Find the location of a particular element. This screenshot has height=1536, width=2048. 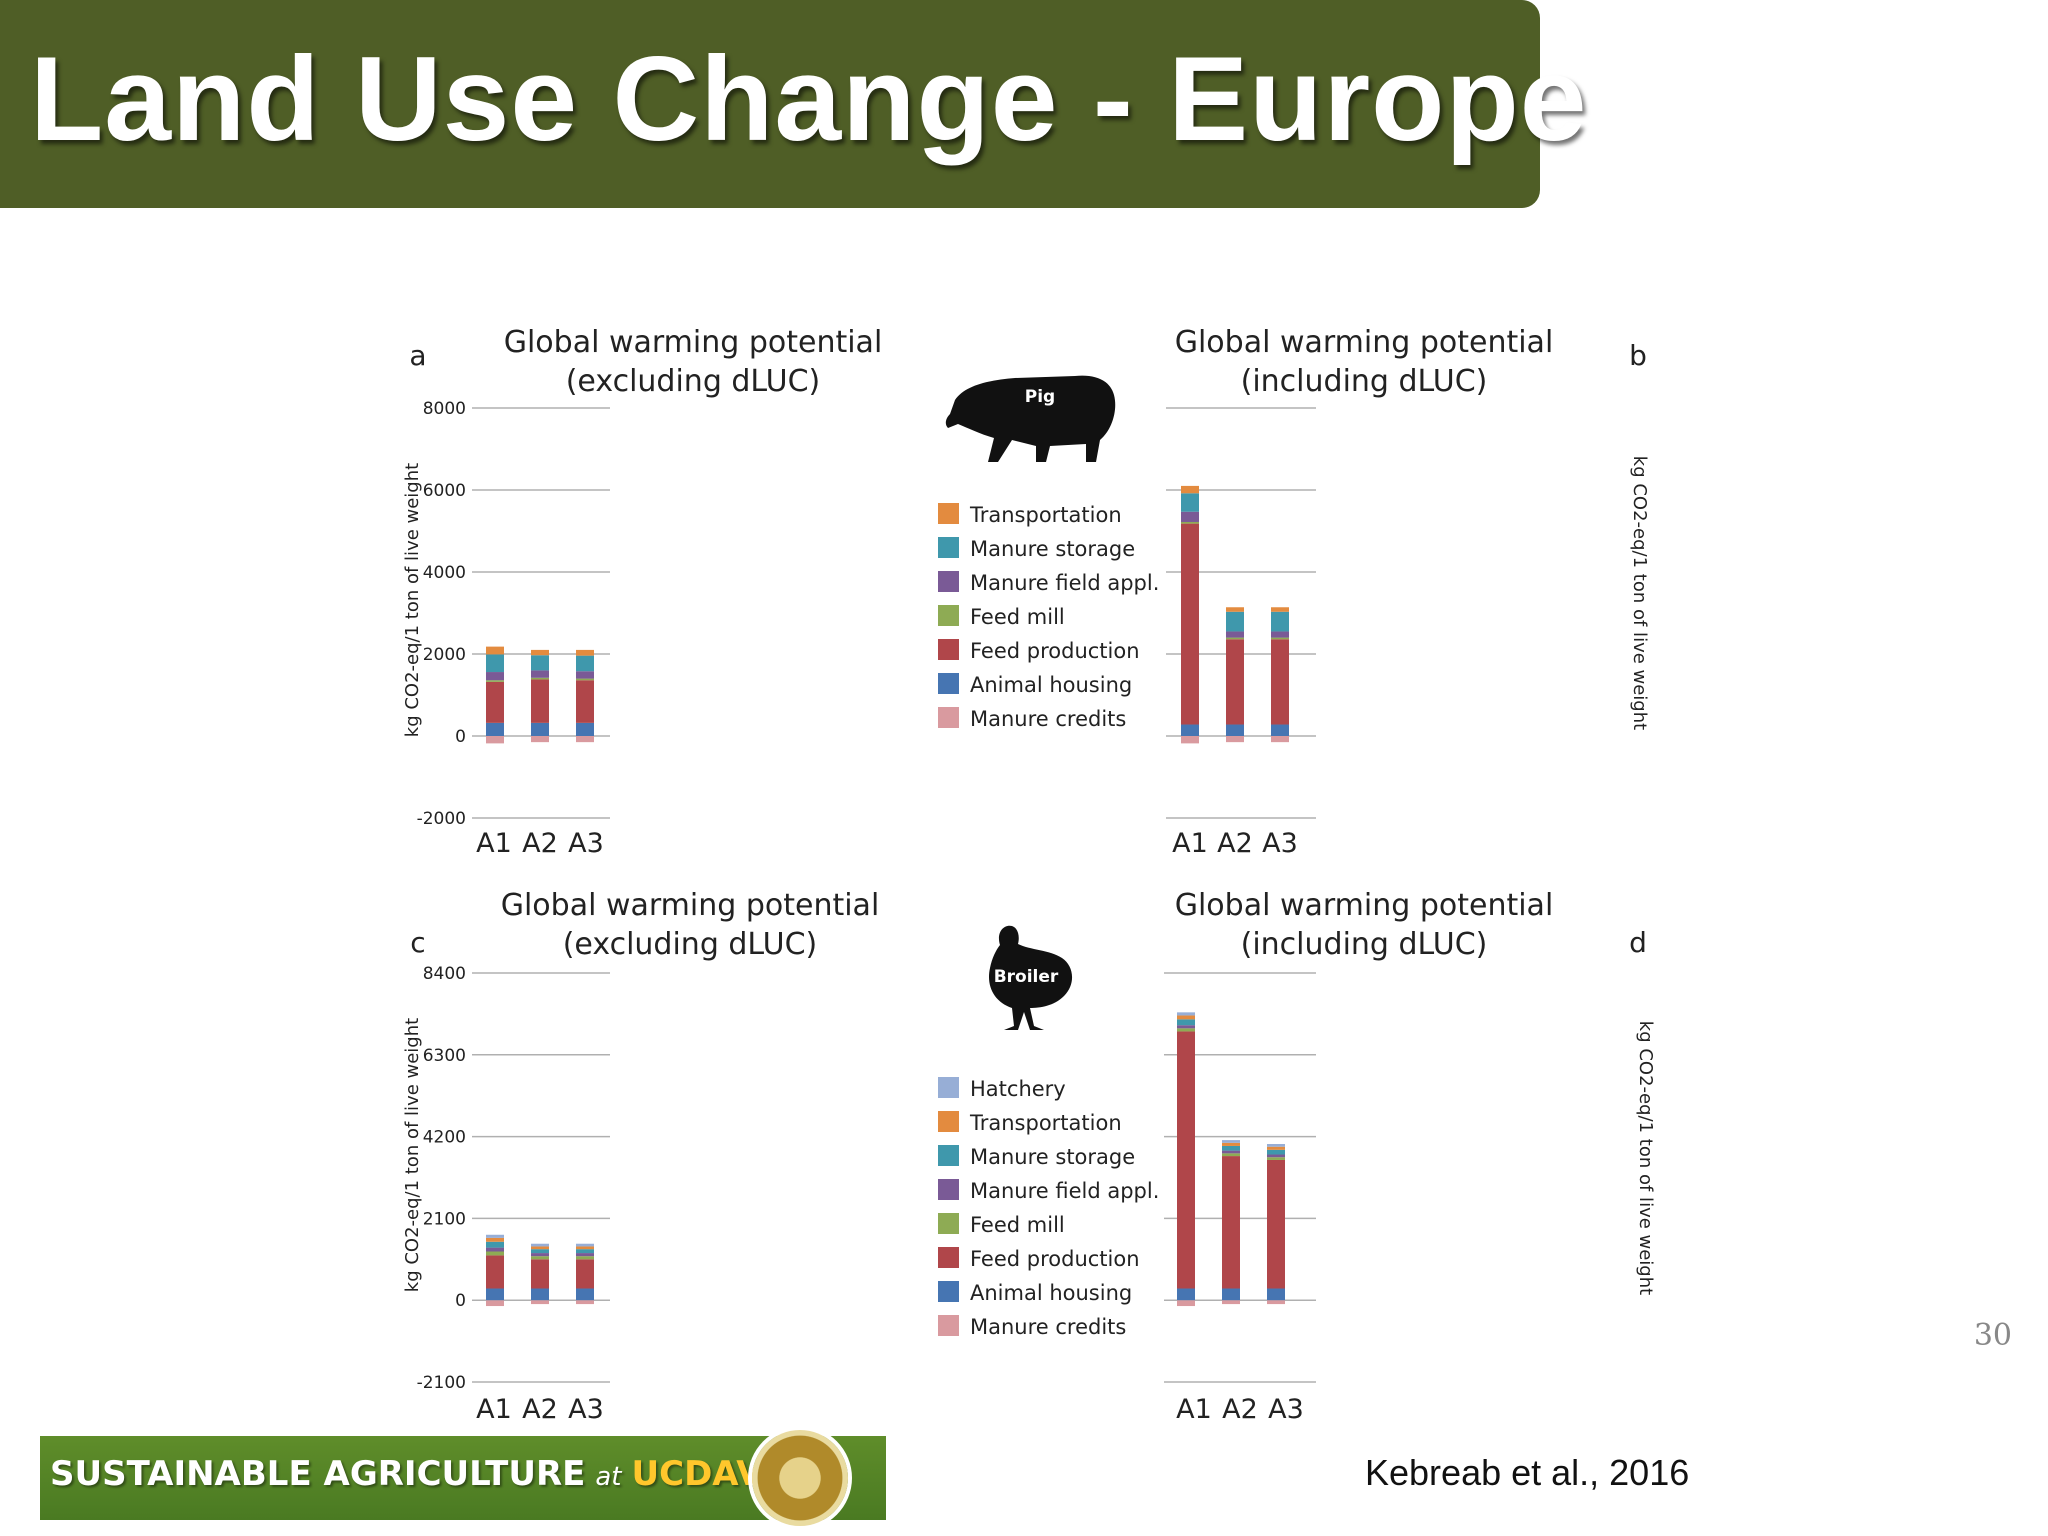

pig-body is located at coordinates (1030, 418).